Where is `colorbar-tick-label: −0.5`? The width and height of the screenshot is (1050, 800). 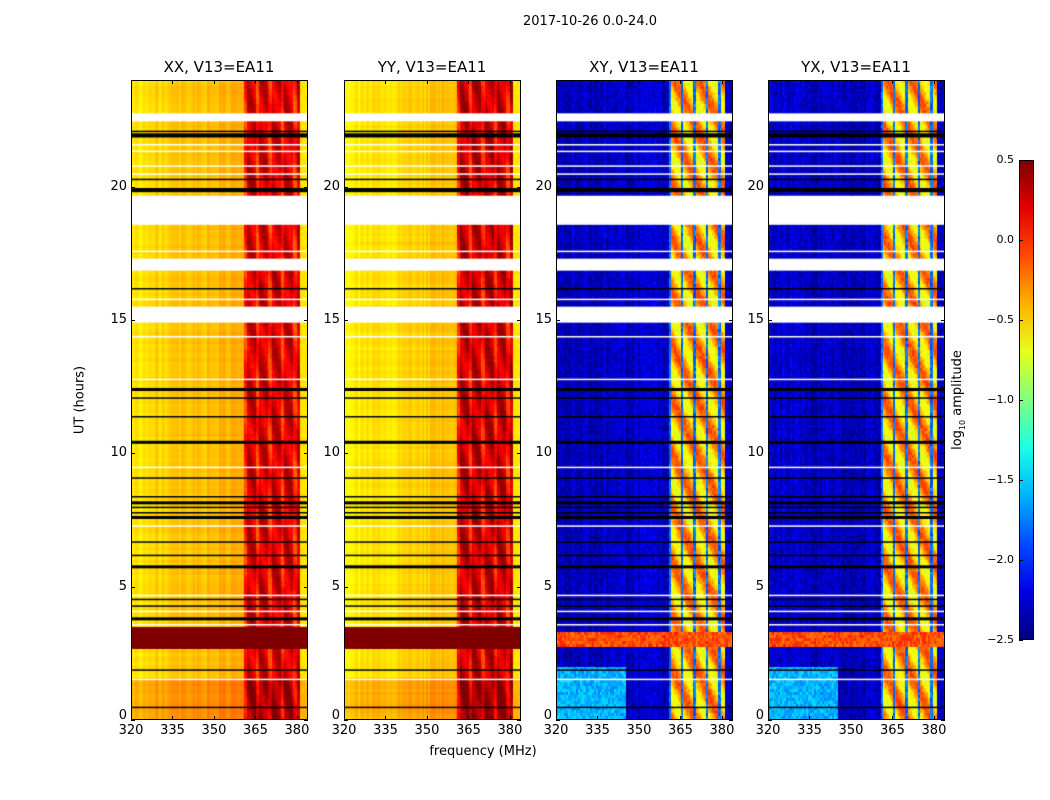 colorbar-tick-label: −0.5 is located at coordinates (1000, 319).